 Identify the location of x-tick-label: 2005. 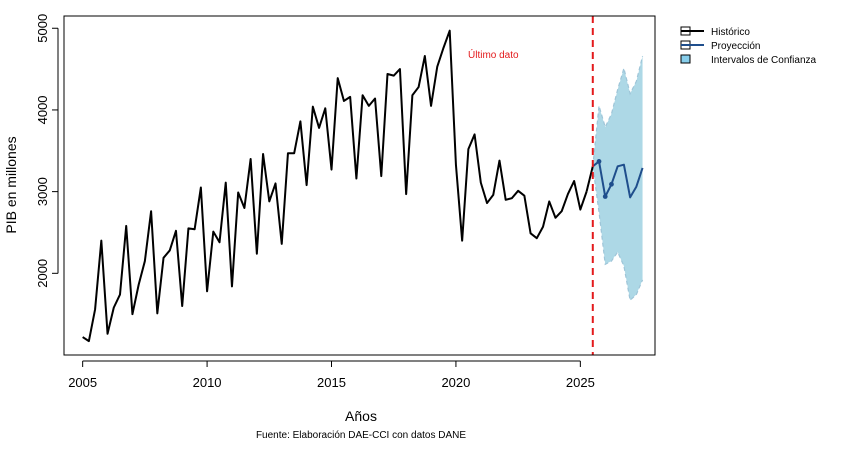
(82, 382).